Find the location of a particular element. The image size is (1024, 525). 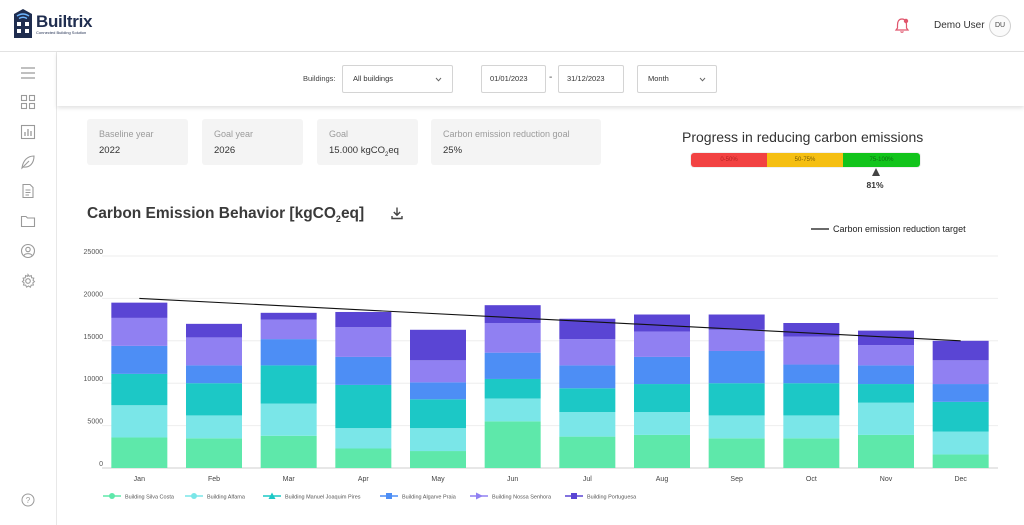

buildings-select: All buildings is located at coordinates (397, 79).